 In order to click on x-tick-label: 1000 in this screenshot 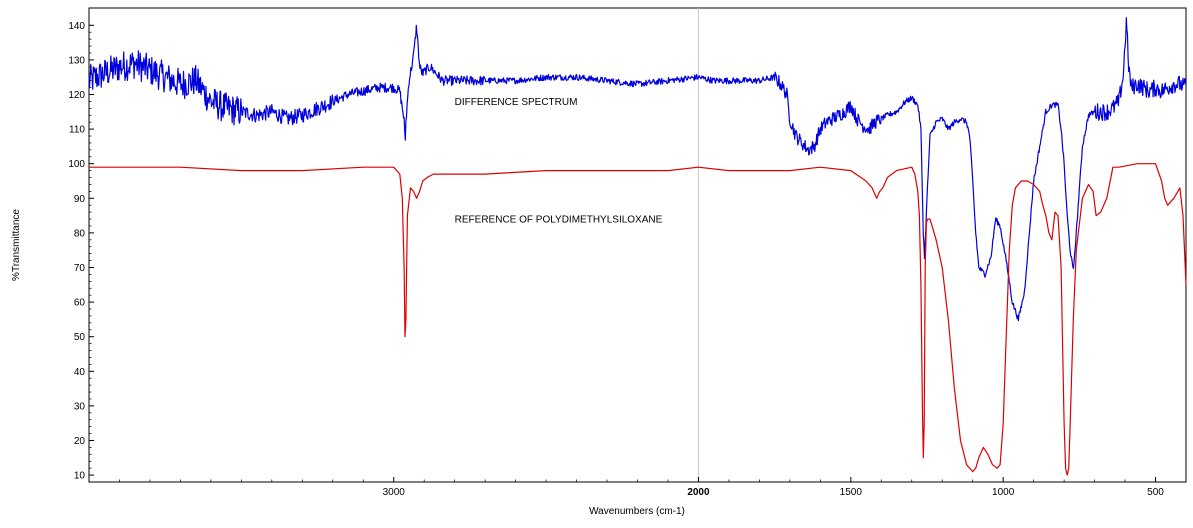, I will do `click(1003, 492)`.